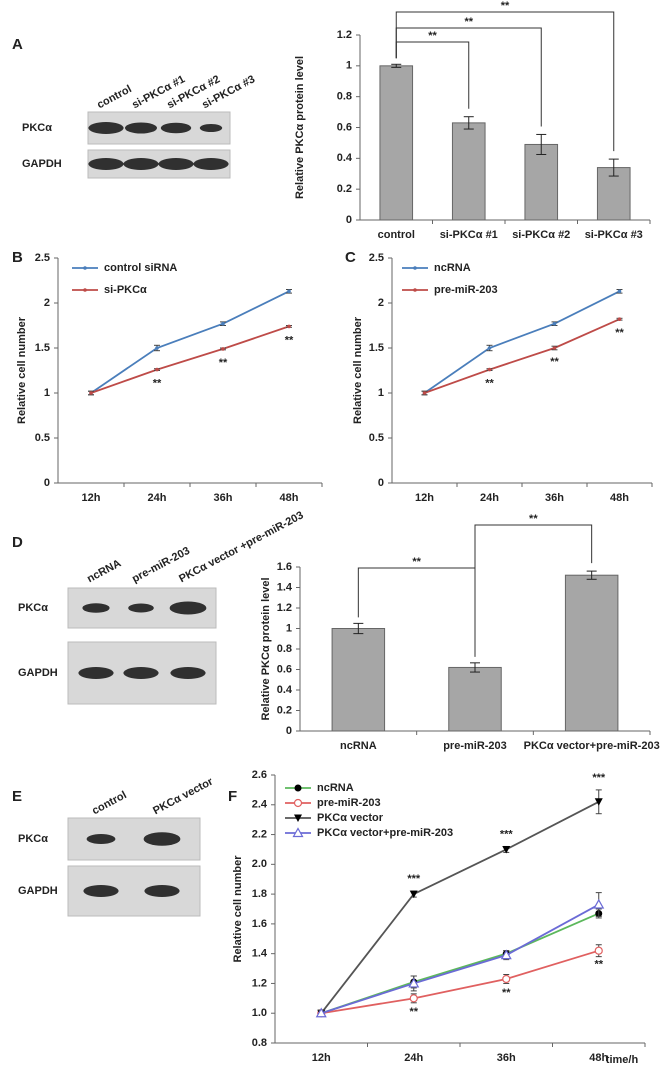  I want to click on x-tick-label: pre-miR-203, so click(475, 746).